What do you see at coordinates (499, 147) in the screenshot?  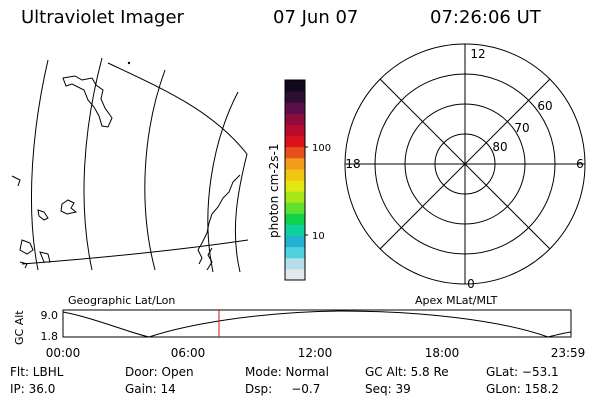 I see `lat-label-80: 80` at bounding box center [499, 147].